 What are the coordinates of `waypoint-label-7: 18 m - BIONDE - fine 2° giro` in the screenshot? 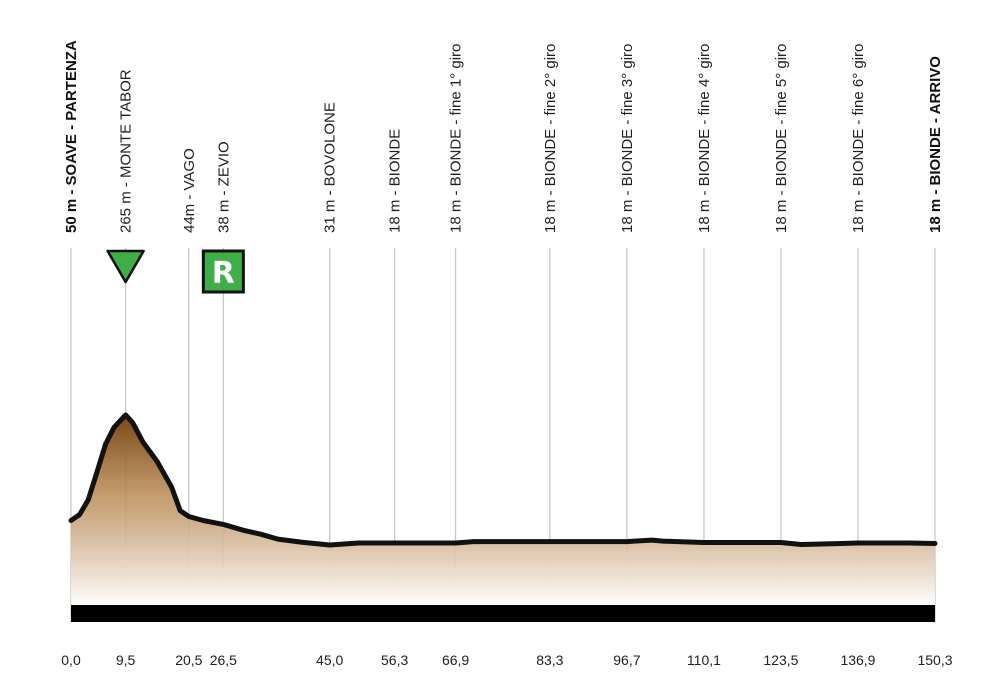 It's located at (550, 138).